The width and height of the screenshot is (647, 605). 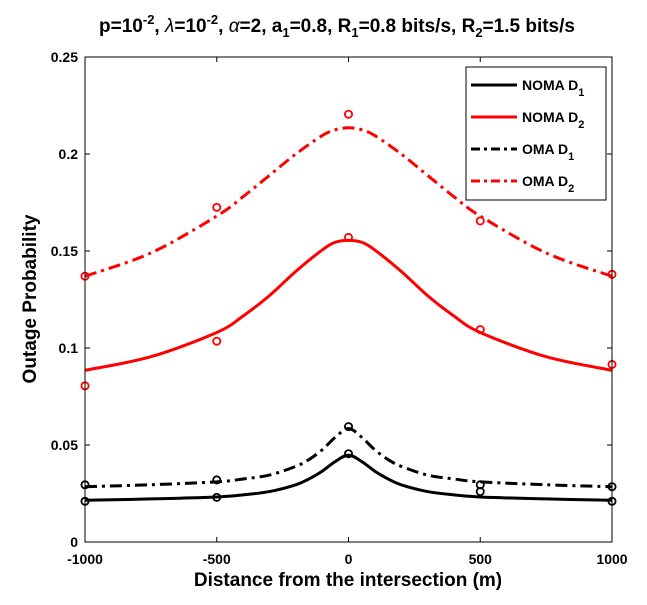 I want to click on legend-label: NOMA D2, so click(x=553, y=120).